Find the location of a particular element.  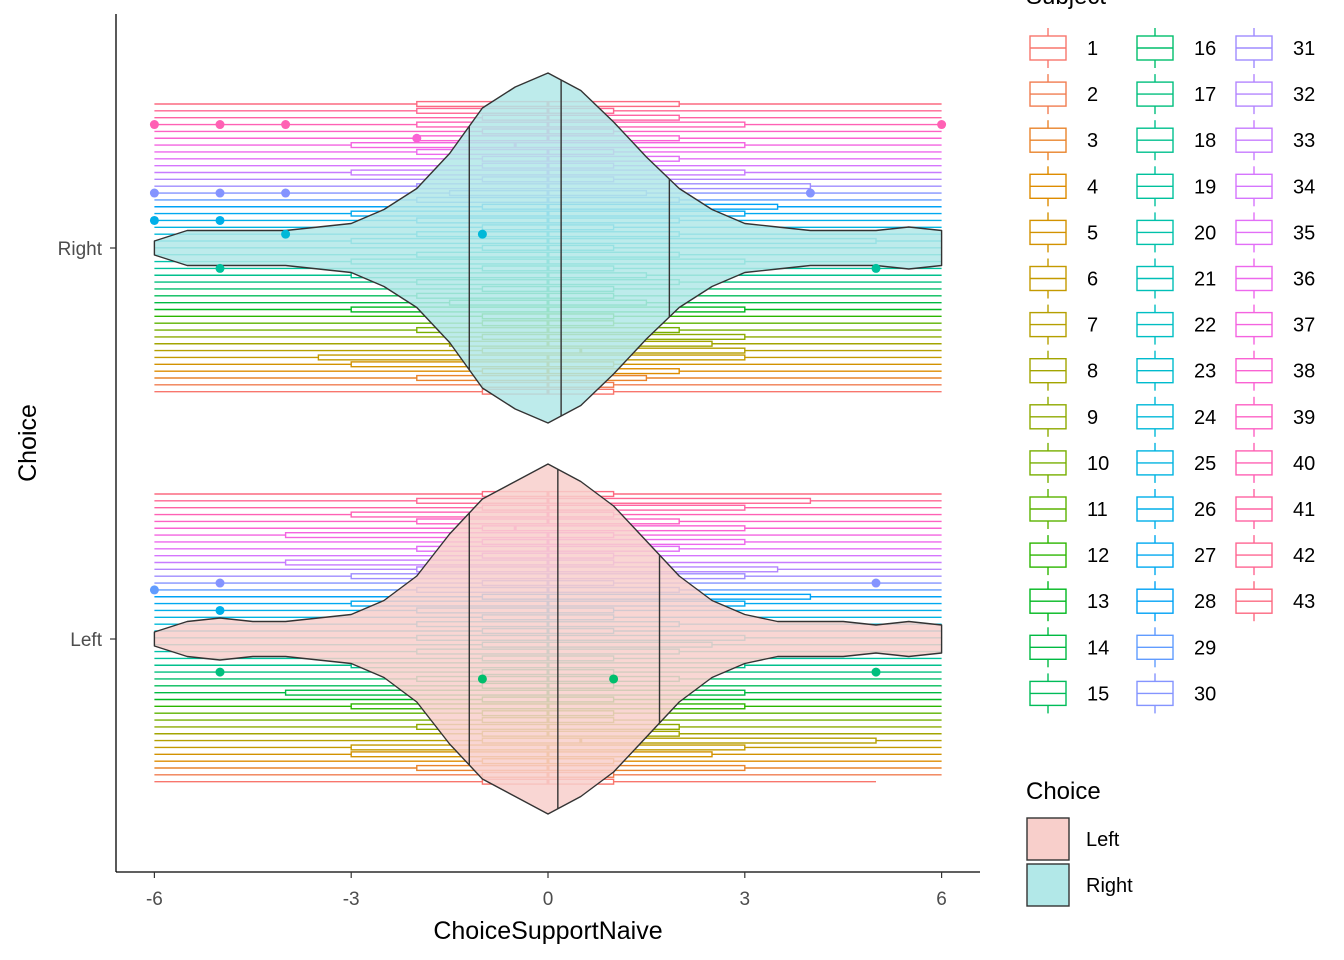

legend-subject-item: 29 is located at coordinates (1176, 647).